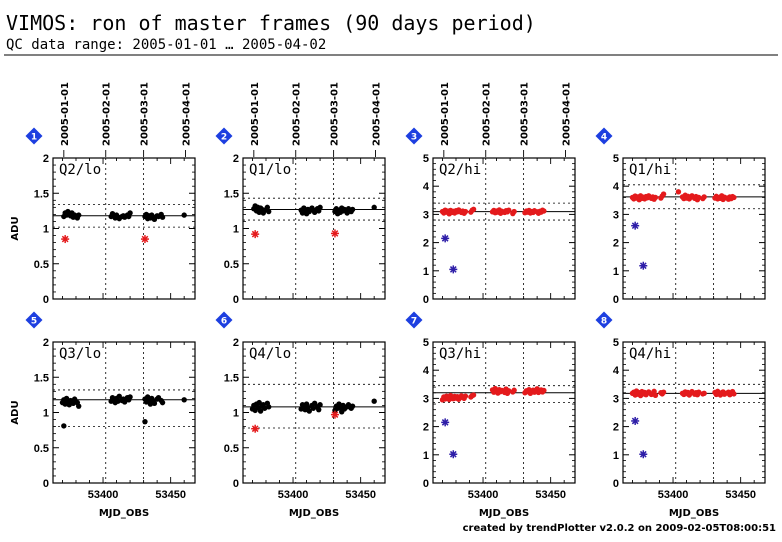 The height and width of the screenshot is (542, 782). Describe the element at coordinates (80, 170) in the screenshot. I see `panel-label: Q2/lo` at that location.